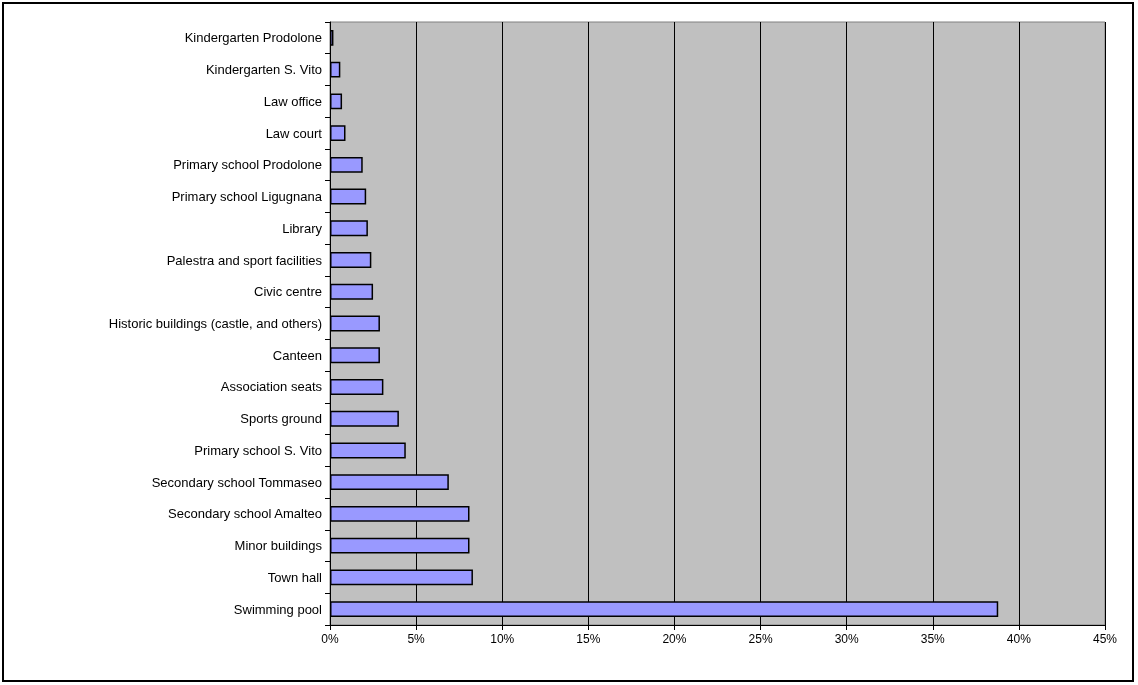  What do you see at coordinates (247, 197) in the screenshot?
I see `y-tick-label: Primary school Ligugnana` at bounding box center [247, 197].